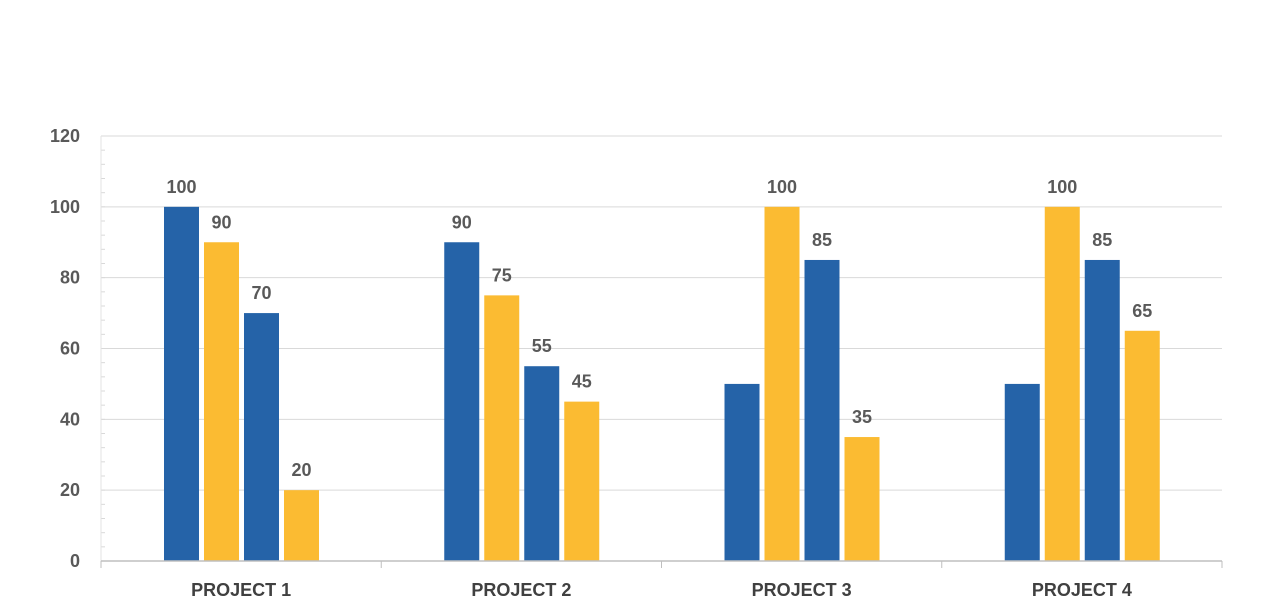  Describe the element at coordinates (582, 382) in the screenshot. I see `data-label: 45` at that location.